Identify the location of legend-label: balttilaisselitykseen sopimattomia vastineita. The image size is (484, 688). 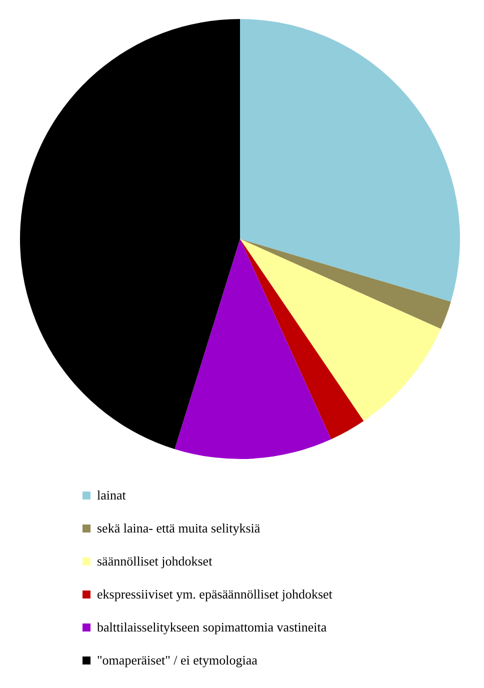
(212, 627).